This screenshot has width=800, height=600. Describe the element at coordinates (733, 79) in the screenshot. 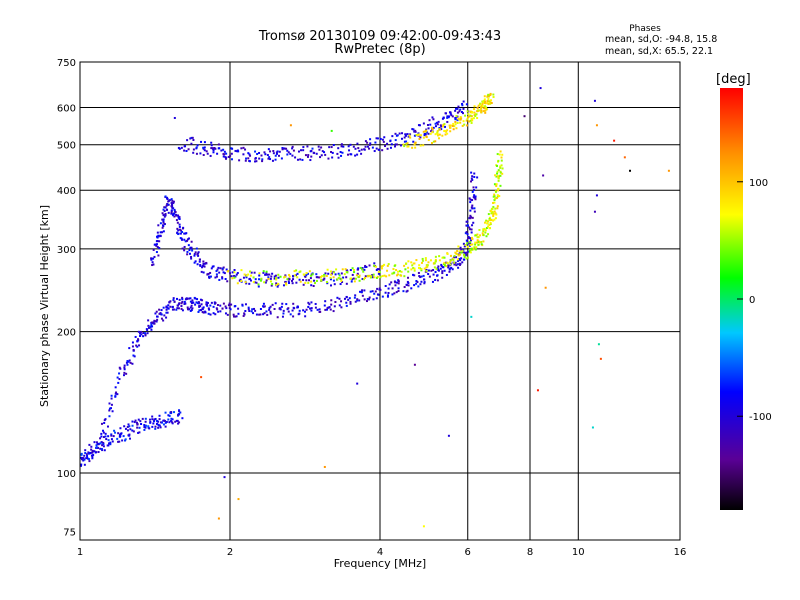

I see `colorbar-label: [deg]` at that location.